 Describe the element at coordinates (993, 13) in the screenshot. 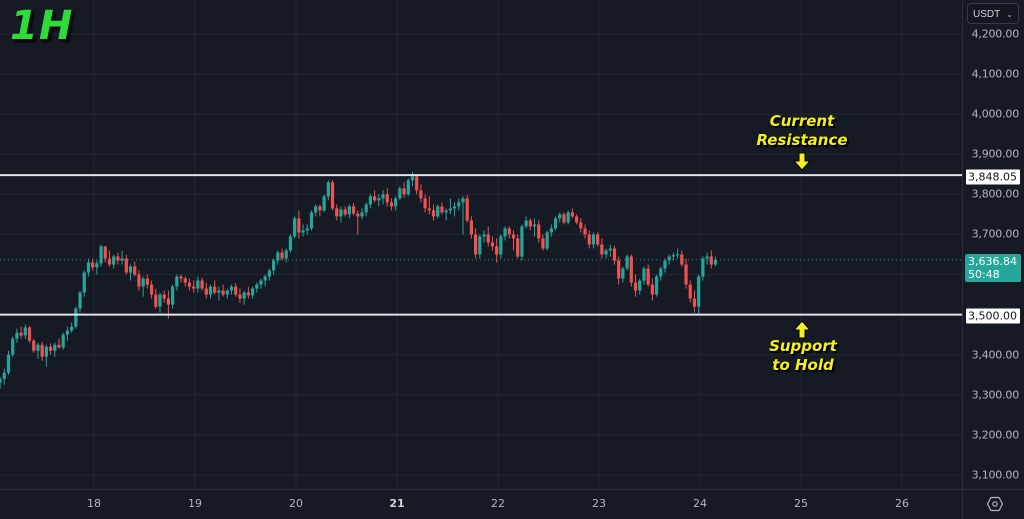

I see `currency-selector: USDT ⌄` at that location.